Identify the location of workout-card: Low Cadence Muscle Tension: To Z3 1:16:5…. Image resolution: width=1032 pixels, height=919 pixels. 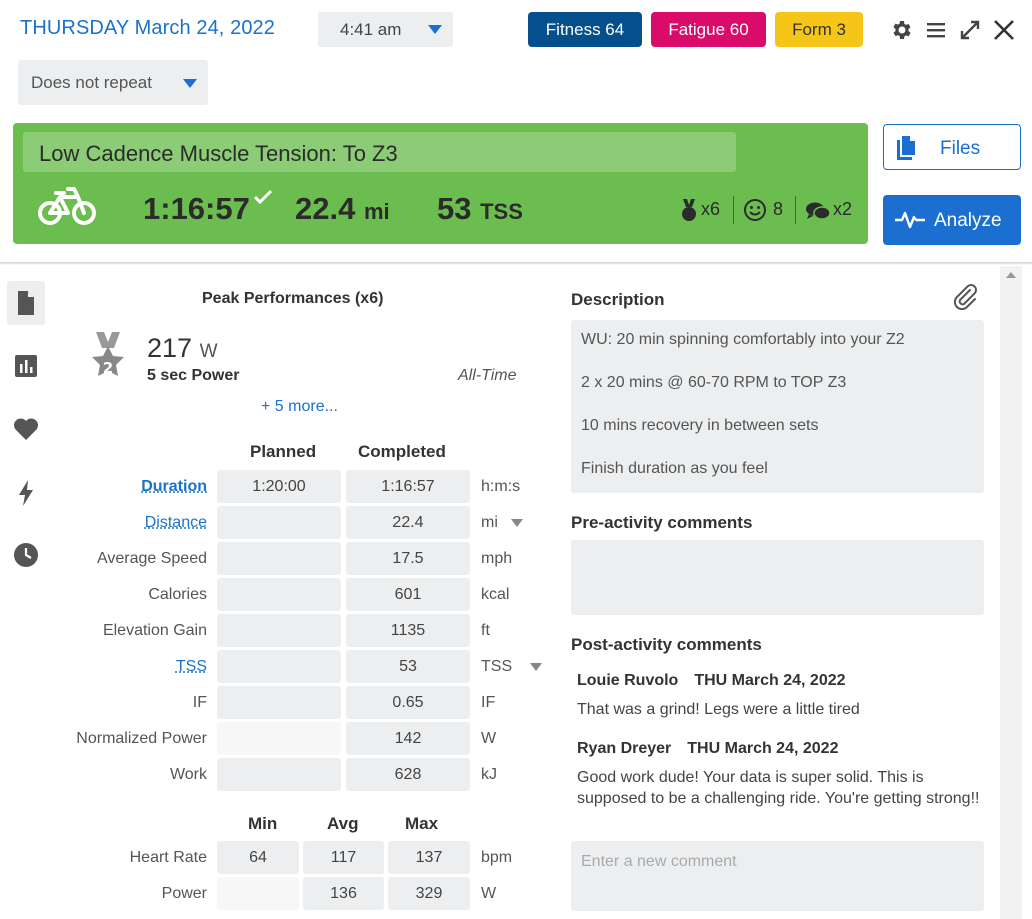
(440, 183).